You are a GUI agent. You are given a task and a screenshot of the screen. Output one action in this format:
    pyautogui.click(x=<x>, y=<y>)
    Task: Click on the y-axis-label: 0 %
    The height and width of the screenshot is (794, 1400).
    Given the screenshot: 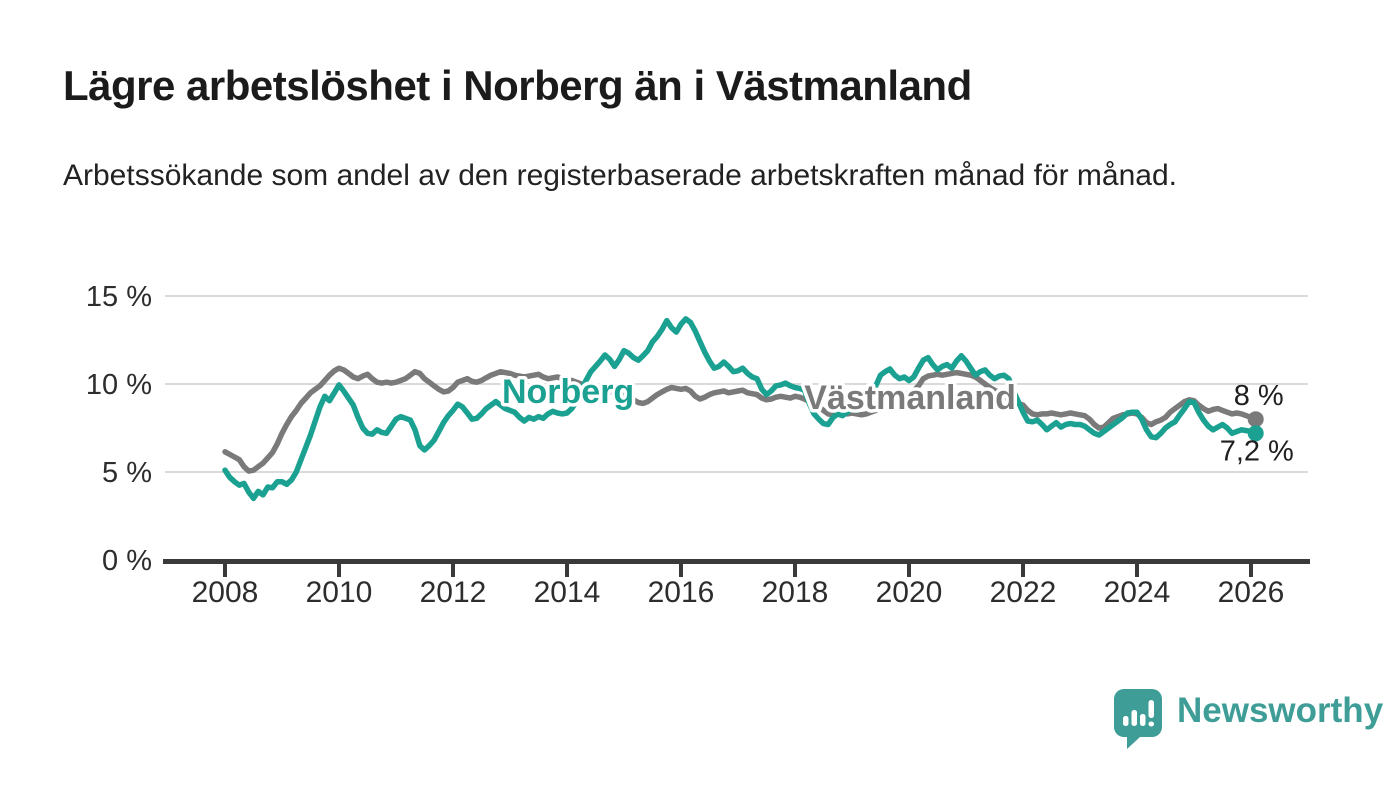 What is the action you would take?
    pyautogui.click(x=127, y=561)
    